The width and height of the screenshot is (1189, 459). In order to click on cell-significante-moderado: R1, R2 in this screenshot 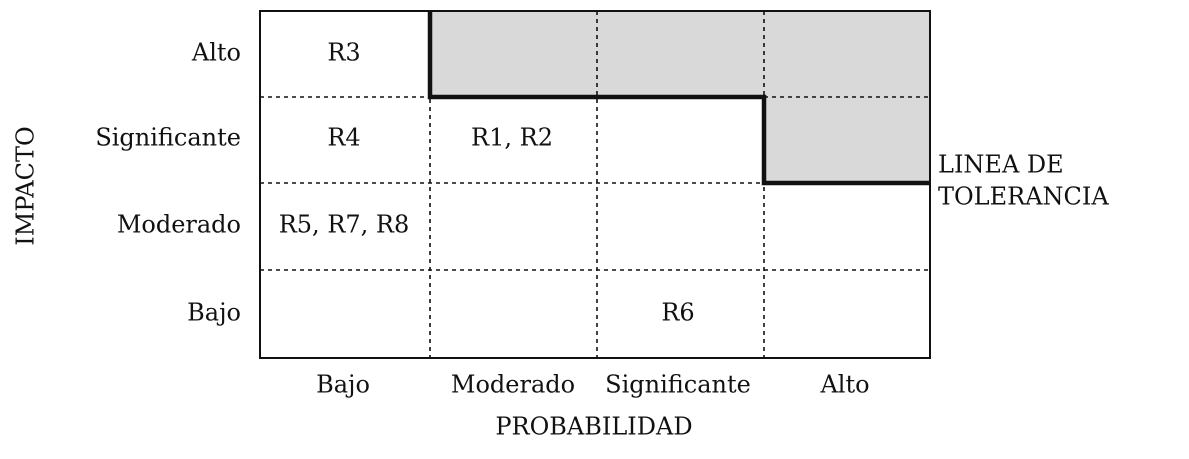, I will do `click(512, 138)`.